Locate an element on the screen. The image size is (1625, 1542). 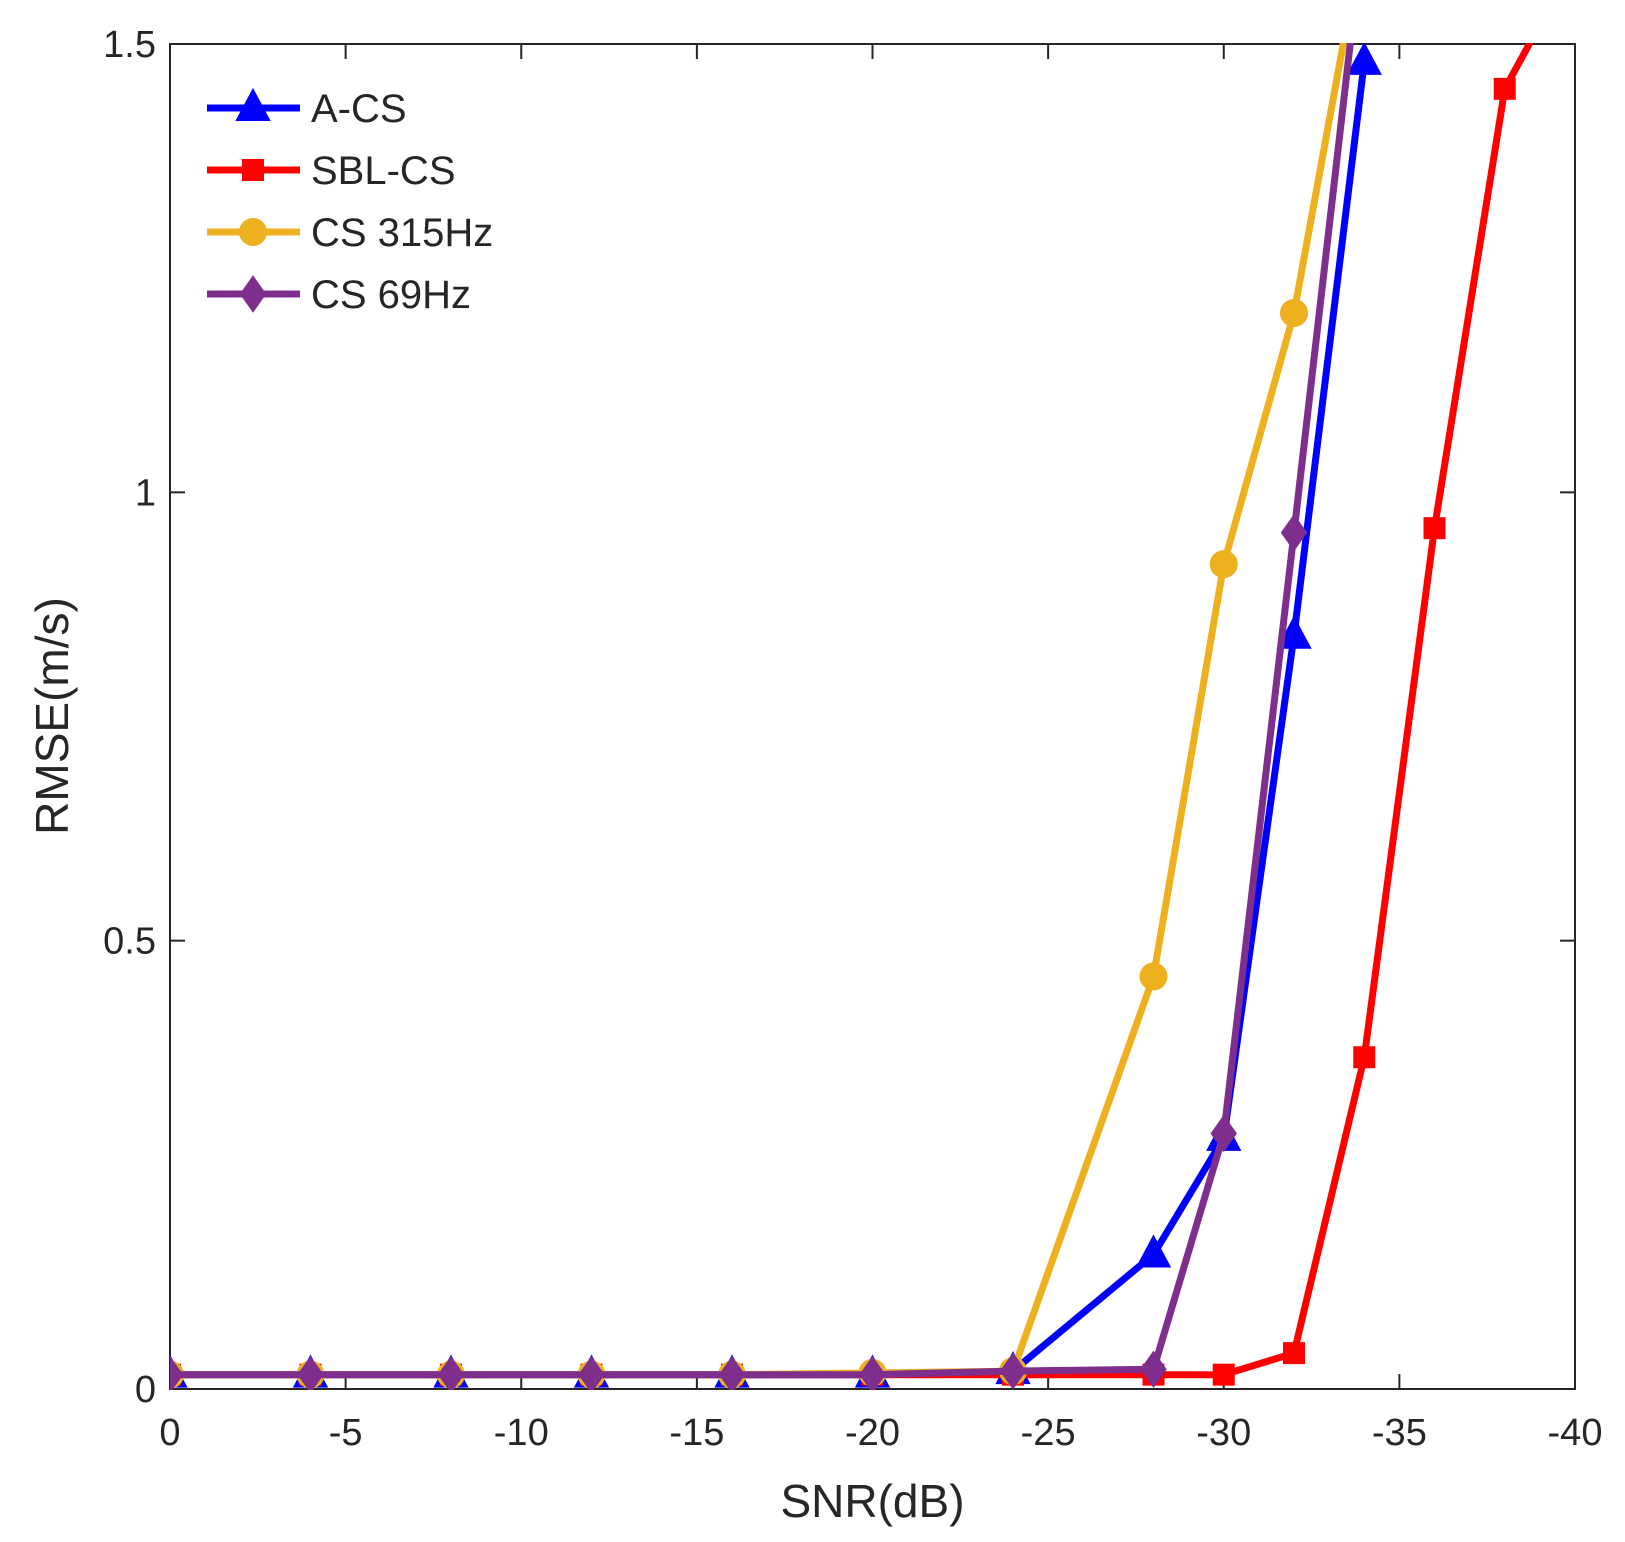
legend-item-cs-69hz: CS 69Hz is located at coordinates (339, 295).